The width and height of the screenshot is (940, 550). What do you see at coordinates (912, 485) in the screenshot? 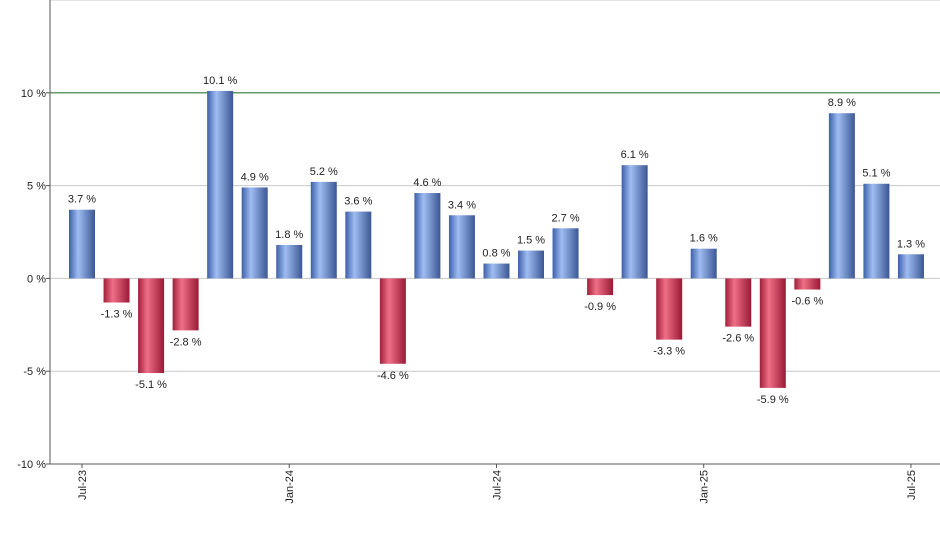
I see `x-tick-label: Jul-25` at bounding box center [912, 485].